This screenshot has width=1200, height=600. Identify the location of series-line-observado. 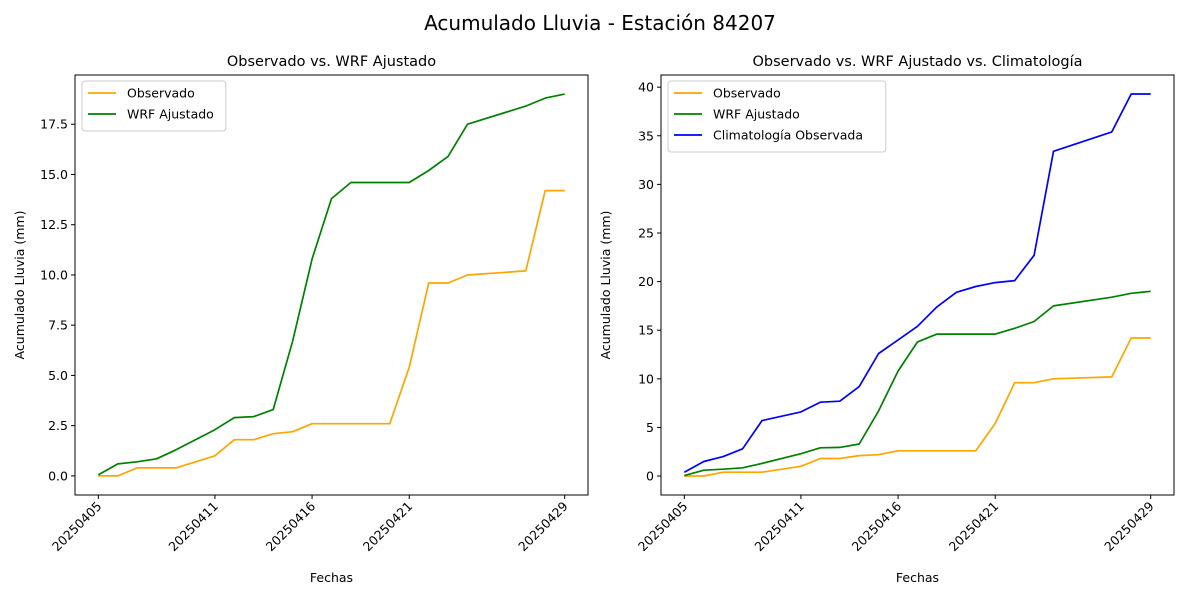
(917, 407).